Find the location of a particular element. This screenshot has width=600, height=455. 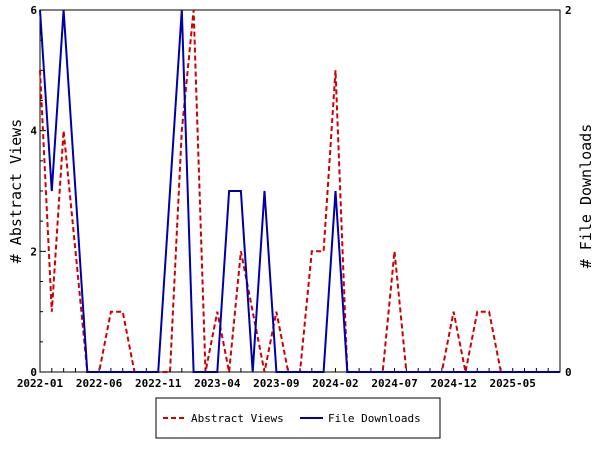

legend-box is located at coordinates (298, 418).